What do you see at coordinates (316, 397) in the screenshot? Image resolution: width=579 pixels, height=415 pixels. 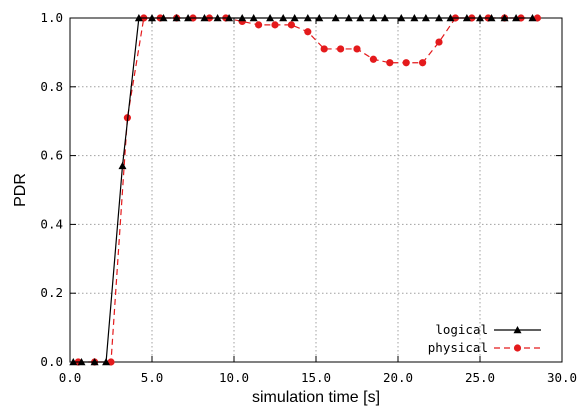 I see `x-axis-title: simulation time [s]` at bounding box center [316, 397].